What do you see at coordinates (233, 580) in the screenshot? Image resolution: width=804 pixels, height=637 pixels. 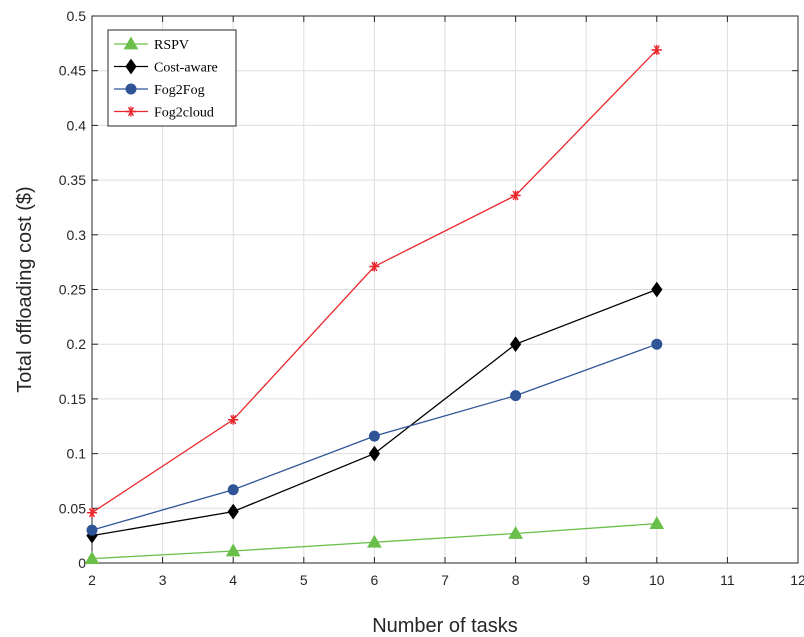 I see `x-tick-label: 4` at bounding box center [233, 580].